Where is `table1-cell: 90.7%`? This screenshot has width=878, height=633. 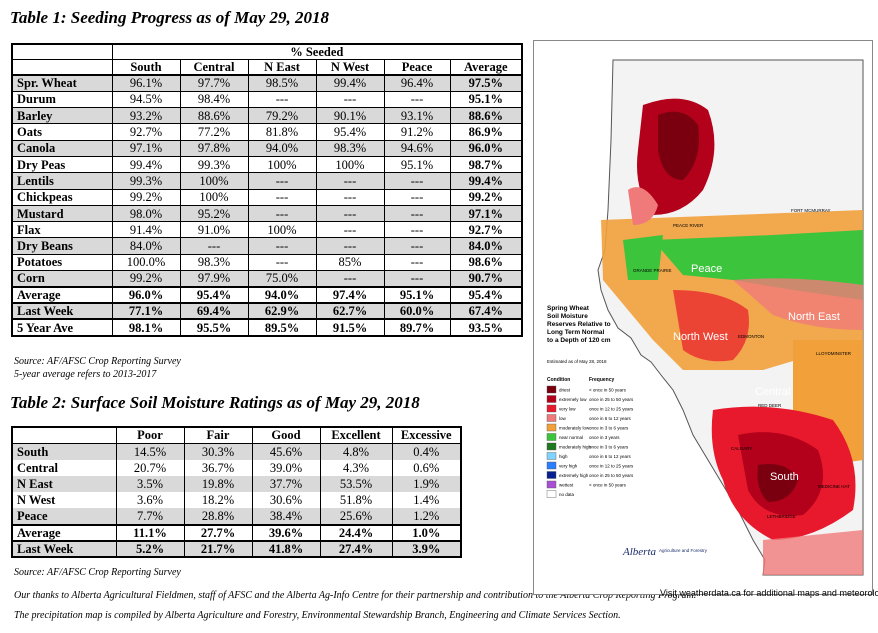
table1-cell: 90.7% is located at coordinates (486, 278).